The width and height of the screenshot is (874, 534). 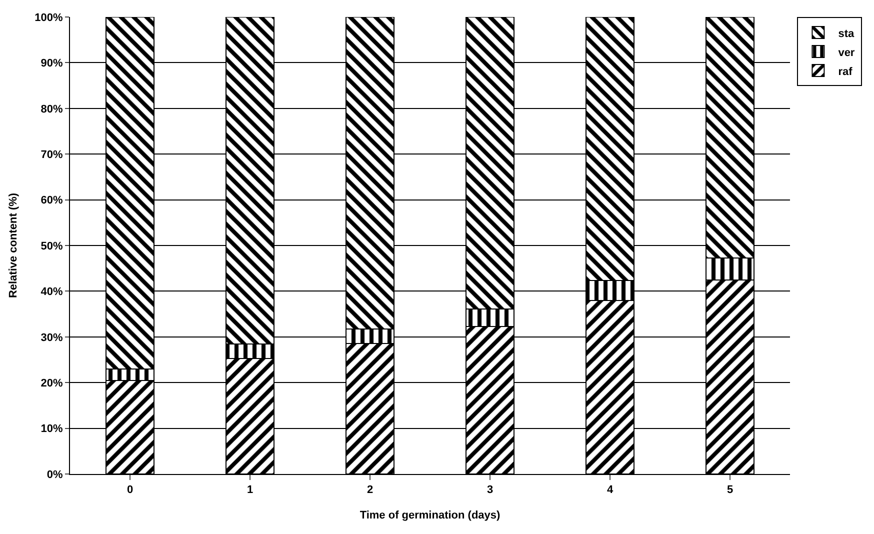 What do you see at coordinates (52, 154) in the screenshot?
I see `y-tick-label: 70%` at bounding box center [52, 154].